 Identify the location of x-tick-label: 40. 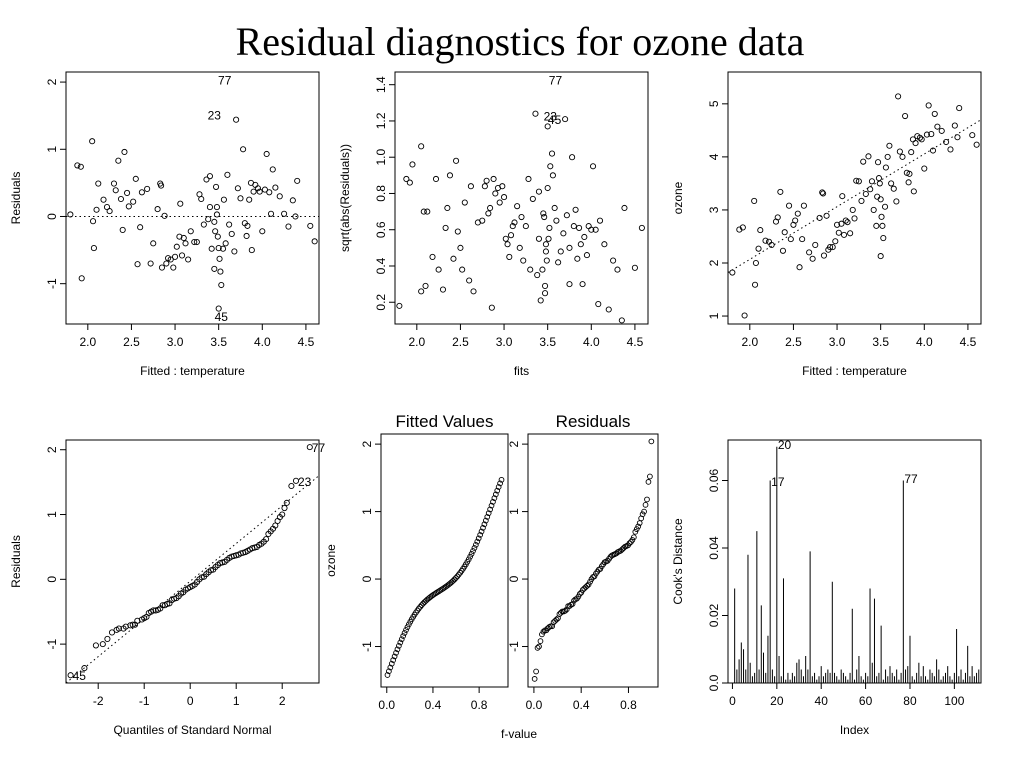
(822, 701).